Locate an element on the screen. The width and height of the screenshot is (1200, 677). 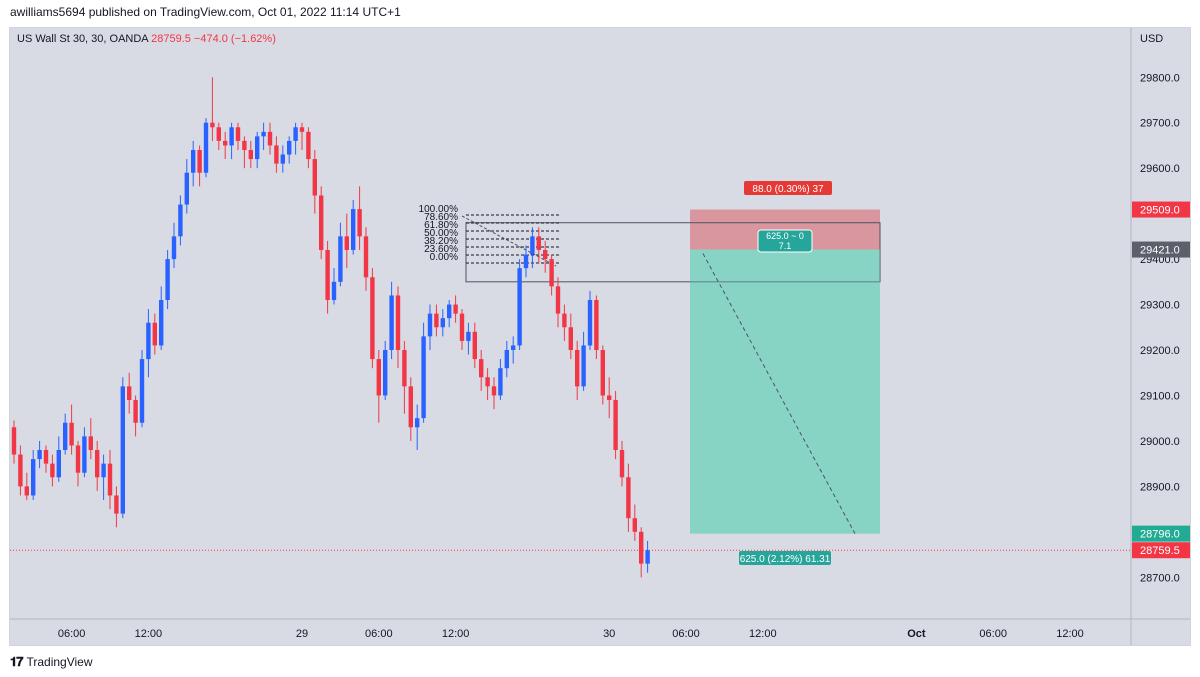
tradingview-footer: 𝟏𝟕 TradingView is located at coordinates (51, 662).